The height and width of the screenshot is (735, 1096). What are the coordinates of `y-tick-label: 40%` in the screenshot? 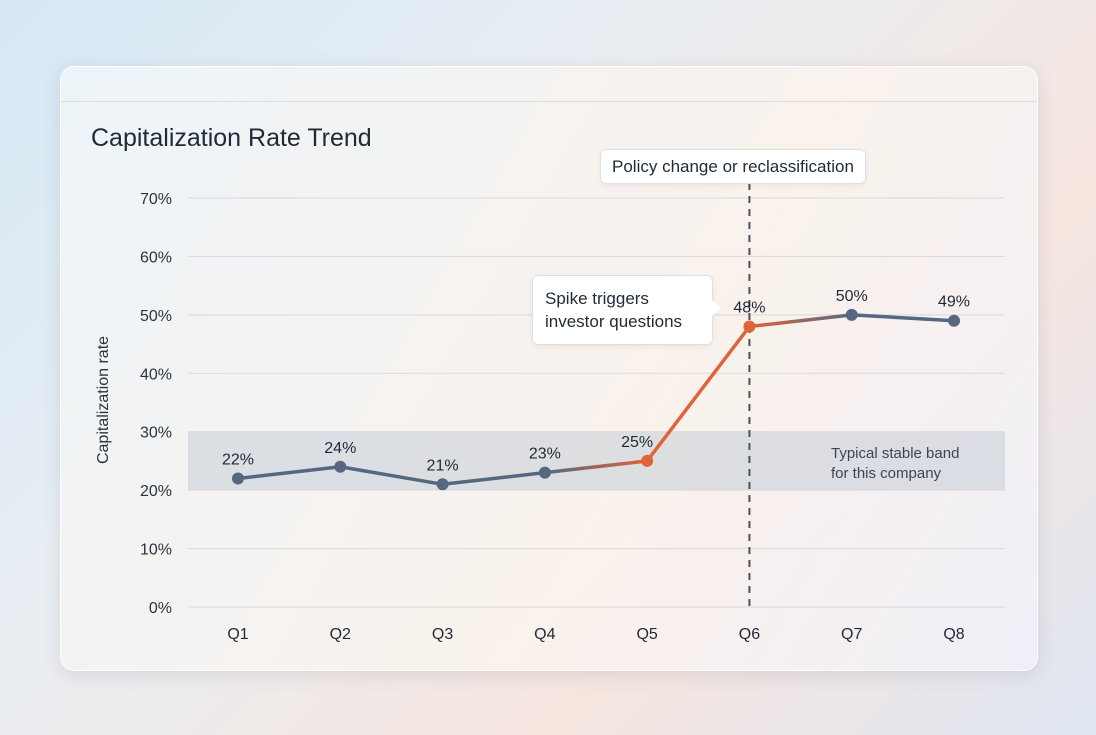 It's located at (156, 374).